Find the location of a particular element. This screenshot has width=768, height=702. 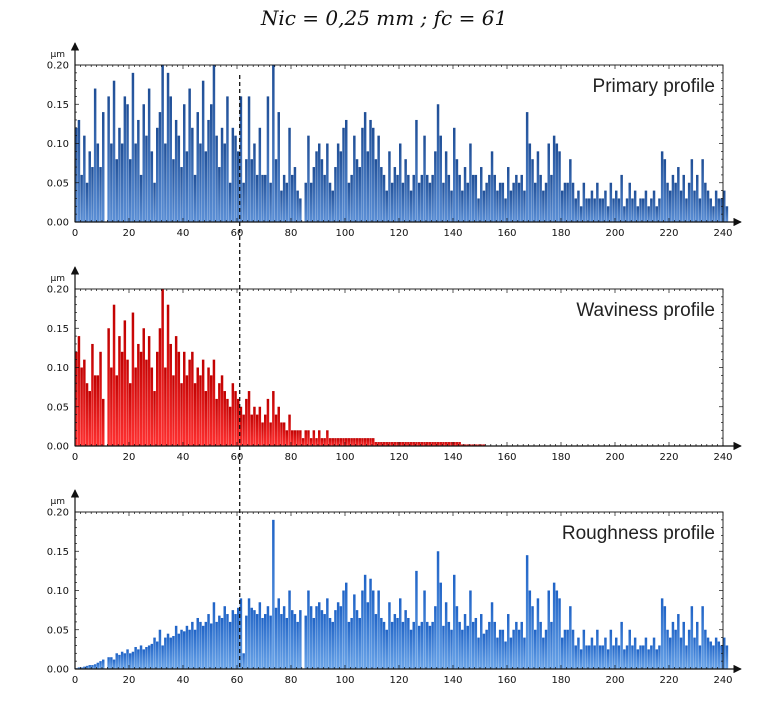

x-tick-label: 180 is located at coordinates (560, 457).